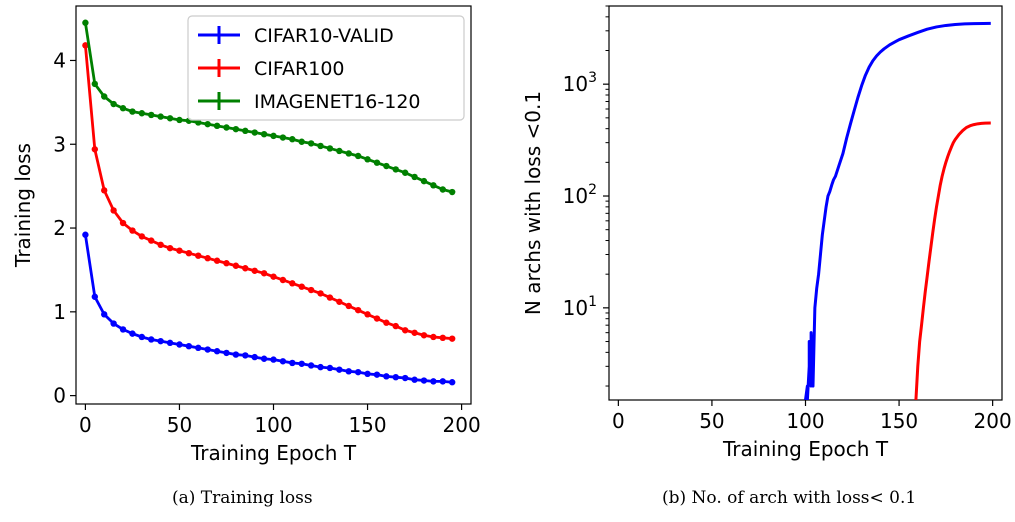 Image resolution: width=1015 pixels, height=522 pixels. Describe the element at coordinates (273, 425) in the screenshot. I see `chart-a-xtick-label: 100` at that location.